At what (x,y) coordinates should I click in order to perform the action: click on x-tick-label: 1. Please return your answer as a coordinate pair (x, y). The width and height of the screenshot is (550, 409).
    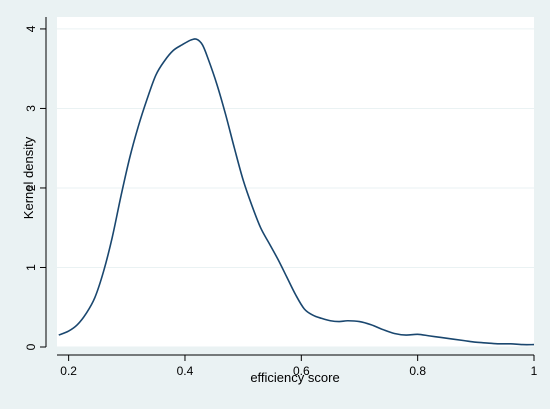
    Looking at the image, I should click on (534, 371).